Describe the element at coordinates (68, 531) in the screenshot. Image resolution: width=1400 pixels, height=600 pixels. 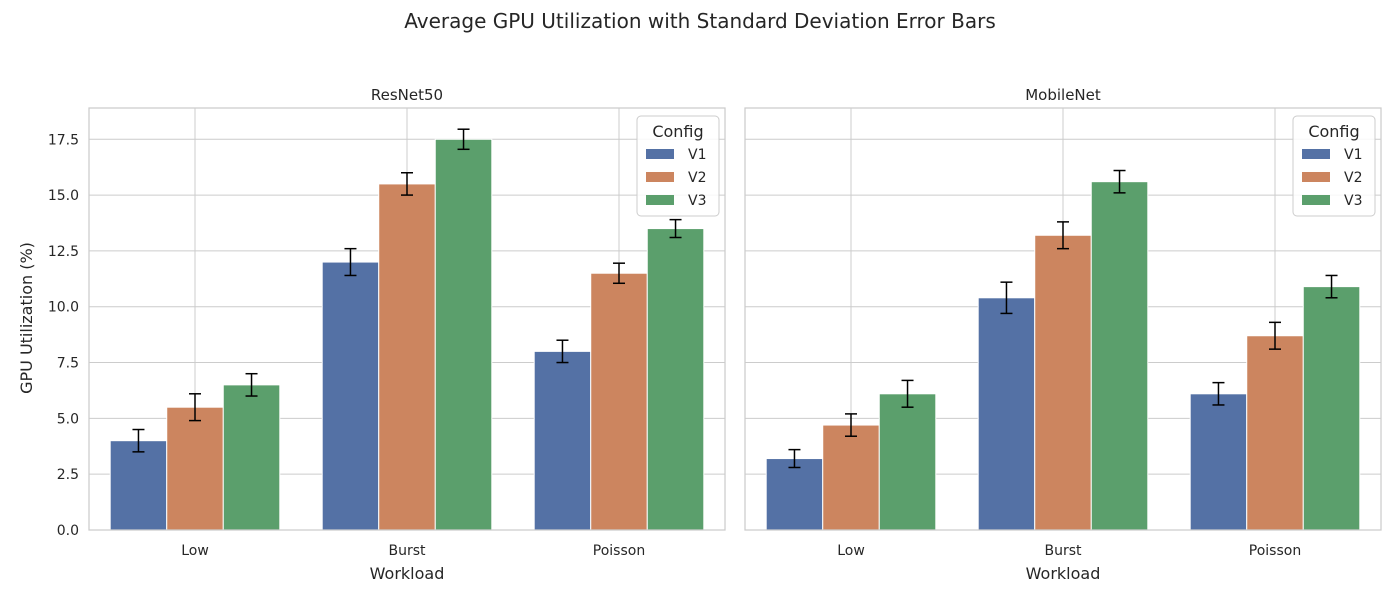
I see `y-tick-label: 0.0` at that location.